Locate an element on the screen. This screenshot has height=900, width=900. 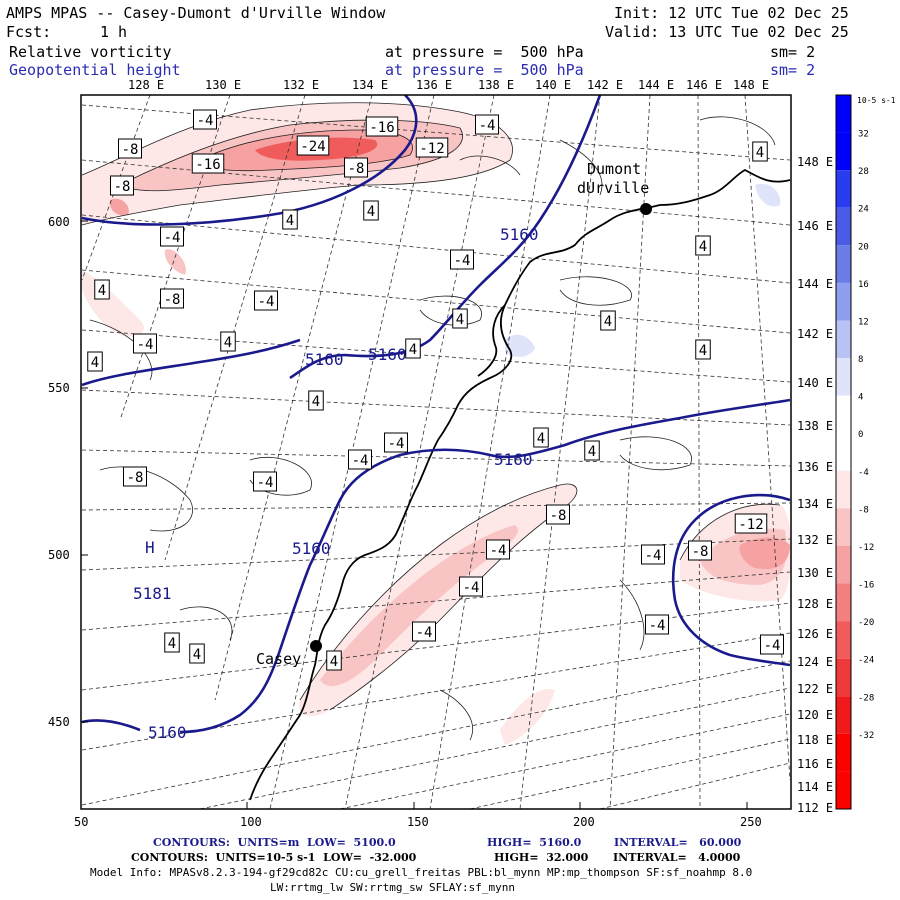
shade-right-core is located at coordinates (764, 553).